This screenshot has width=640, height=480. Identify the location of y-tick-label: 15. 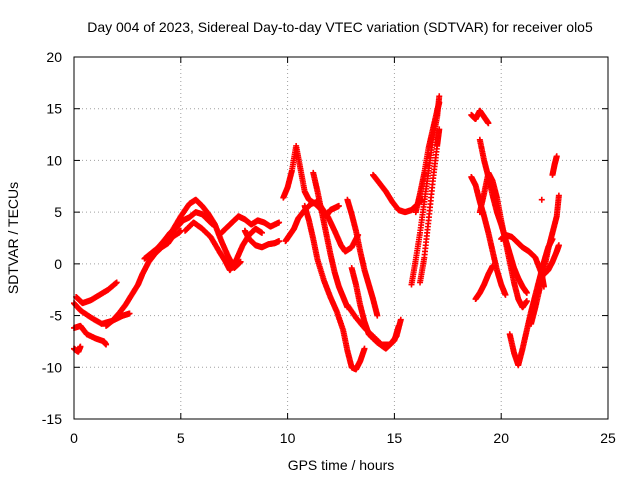
(54, 109).